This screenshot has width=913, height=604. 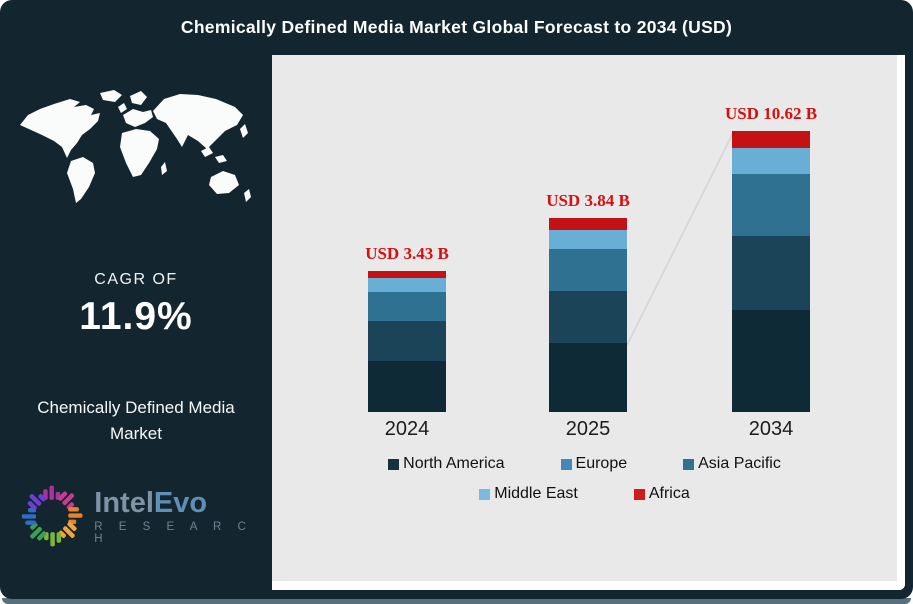 I want to click on legend-label-asia-pacific: Asia Pacific, so click(x=739, y=463).